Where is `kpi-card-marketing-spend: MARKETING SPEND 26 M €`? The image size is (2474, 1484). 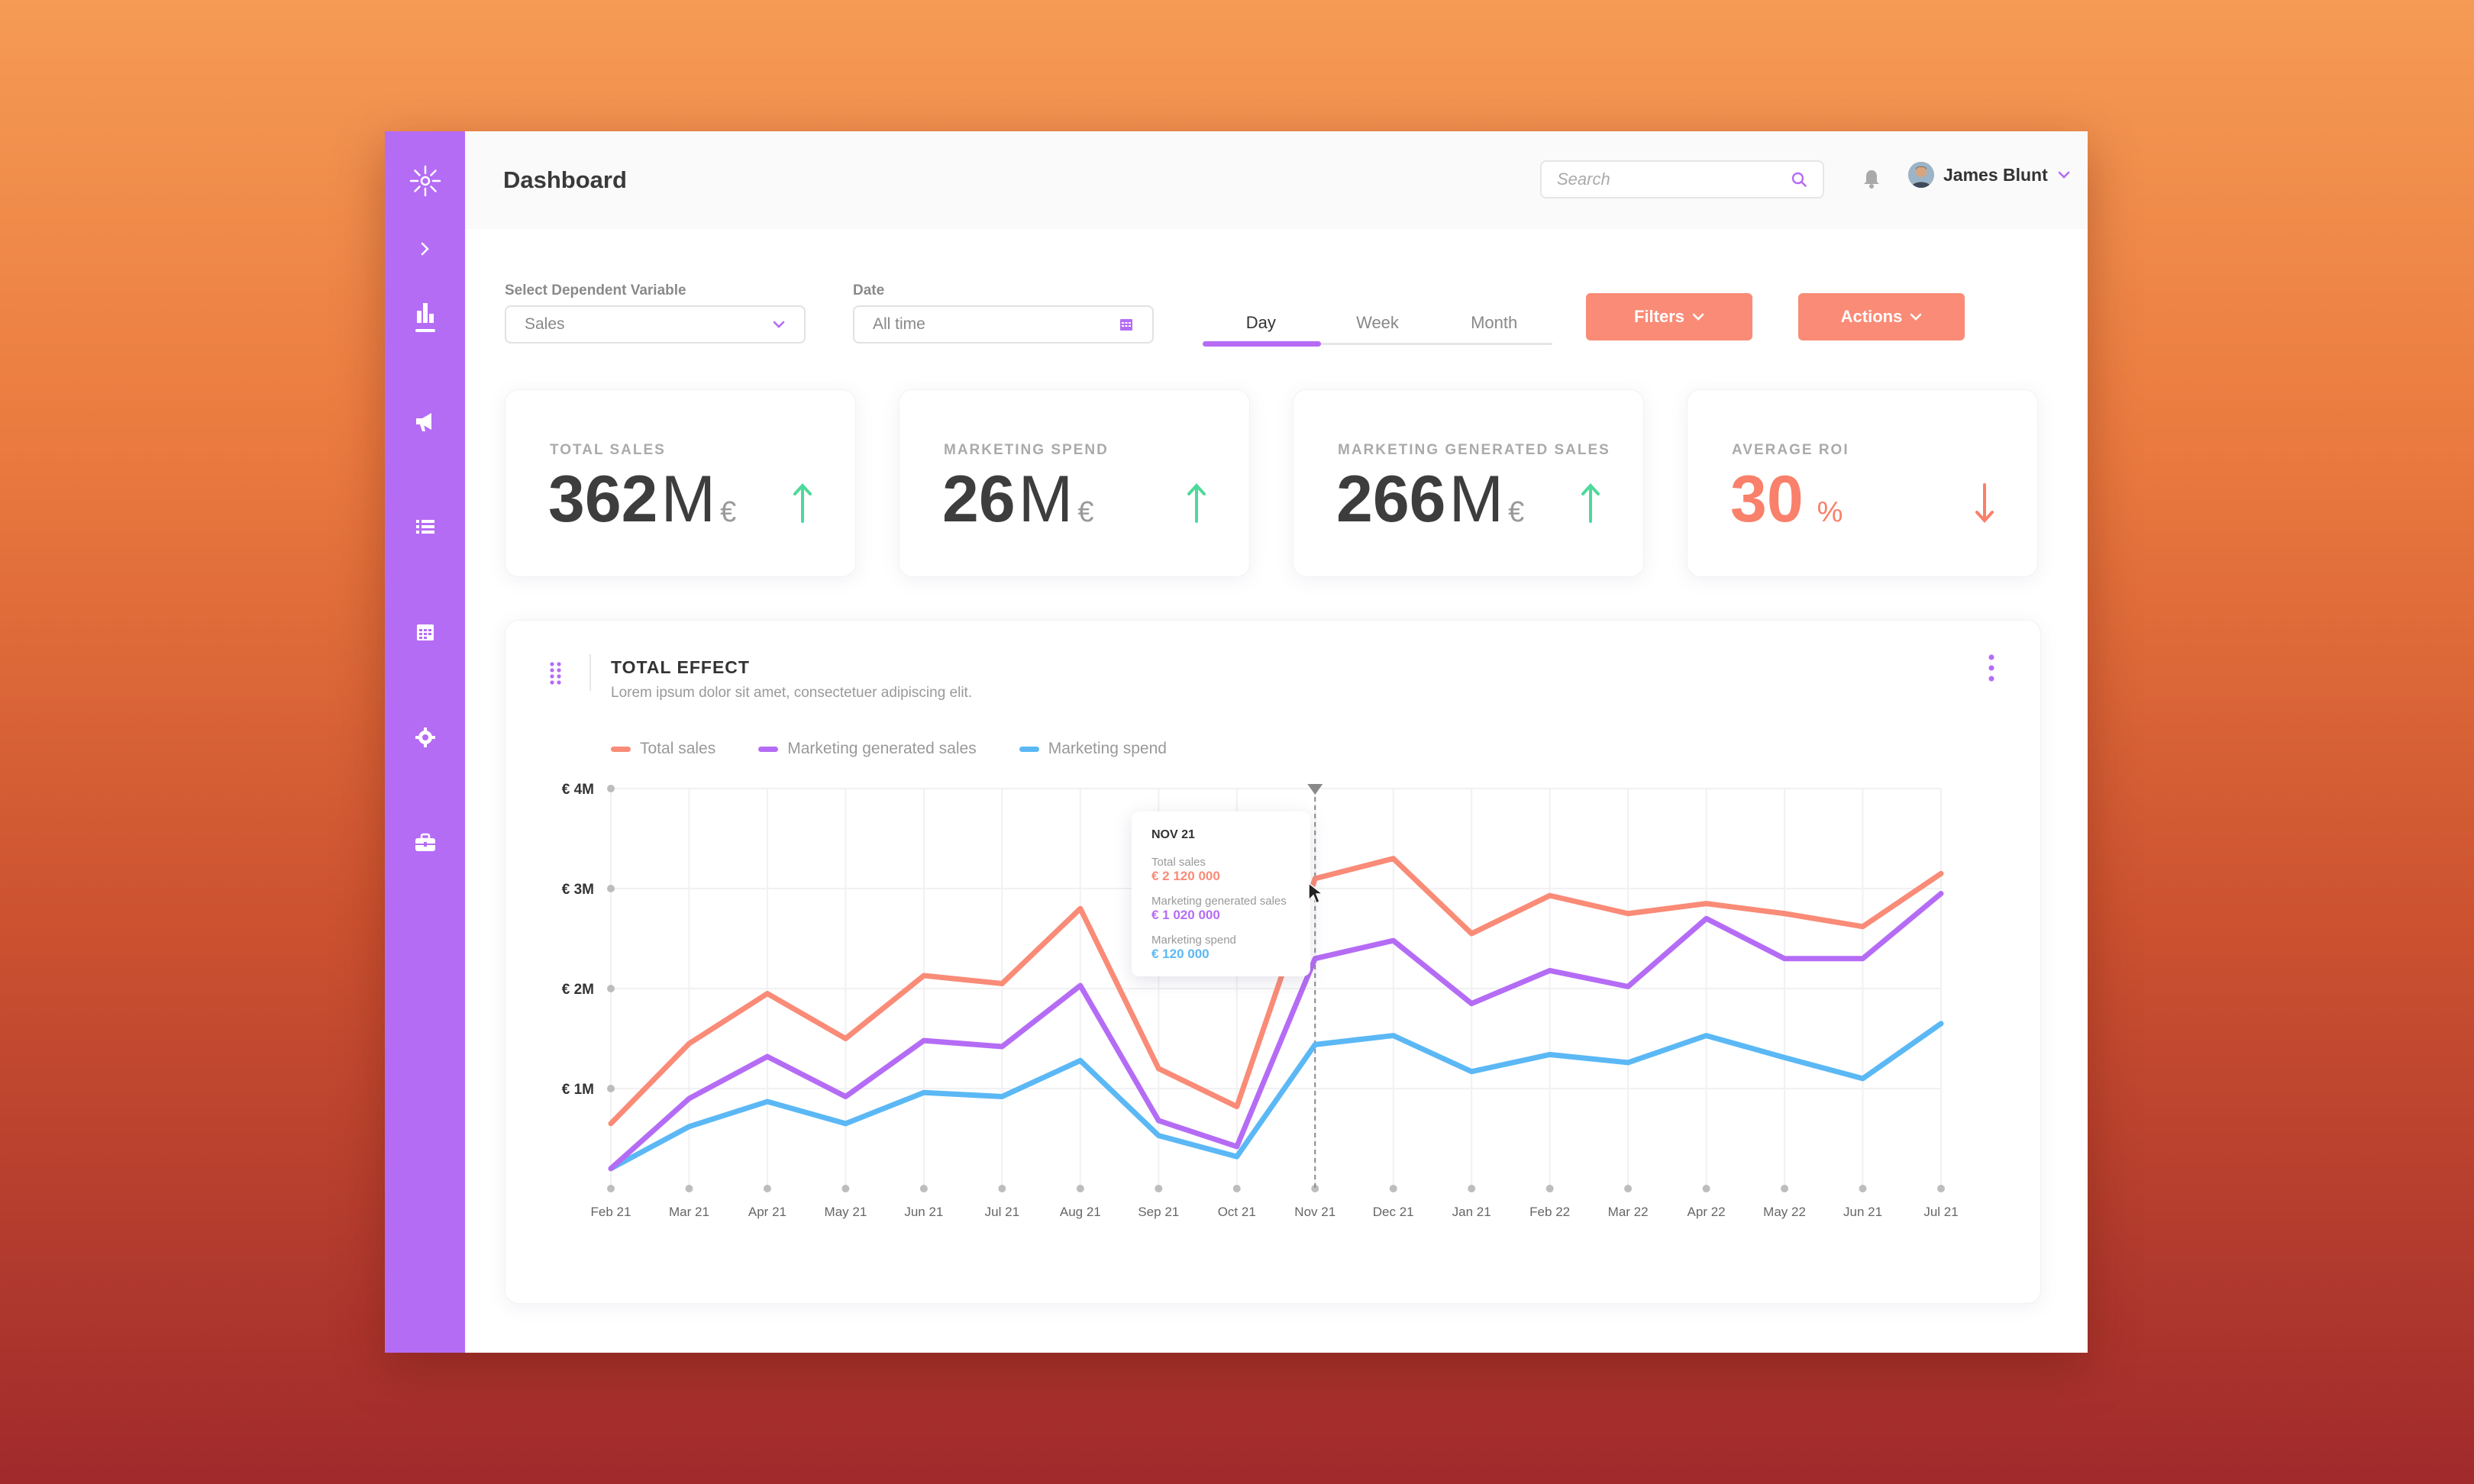
kpi-card-marketing-spend: MARKETING SPEND 26 M € is located at coordinates (1074, 483).